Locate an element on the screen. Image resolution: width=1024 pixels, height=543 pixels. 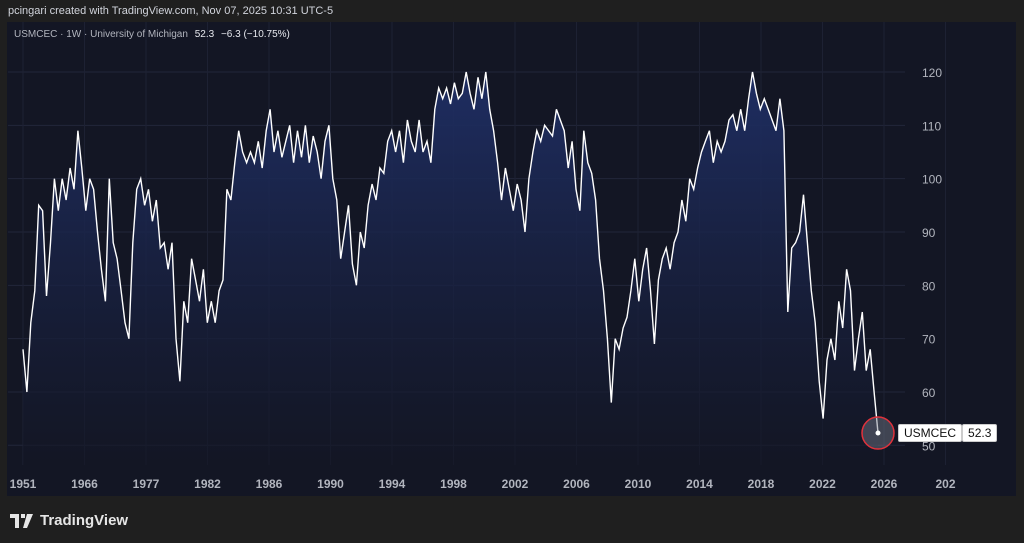
y-tick-label: 100 is located at coordinates (932, 180).